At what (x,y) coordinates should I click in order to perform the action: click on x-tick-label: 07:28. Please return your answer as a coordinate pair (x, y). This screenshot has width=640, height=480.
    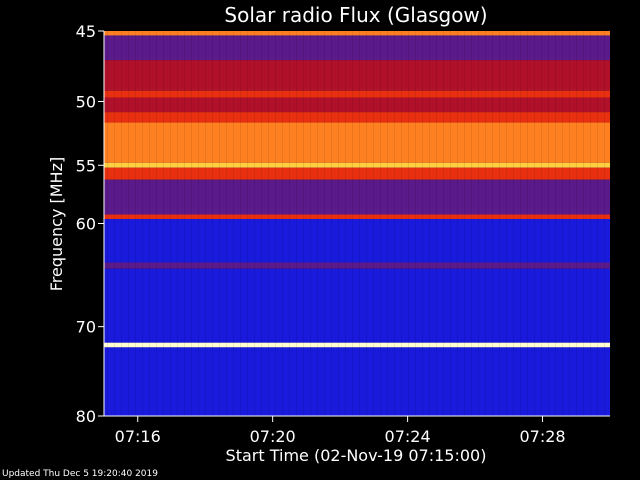
    Looking at the image, I should click on (542, 436).